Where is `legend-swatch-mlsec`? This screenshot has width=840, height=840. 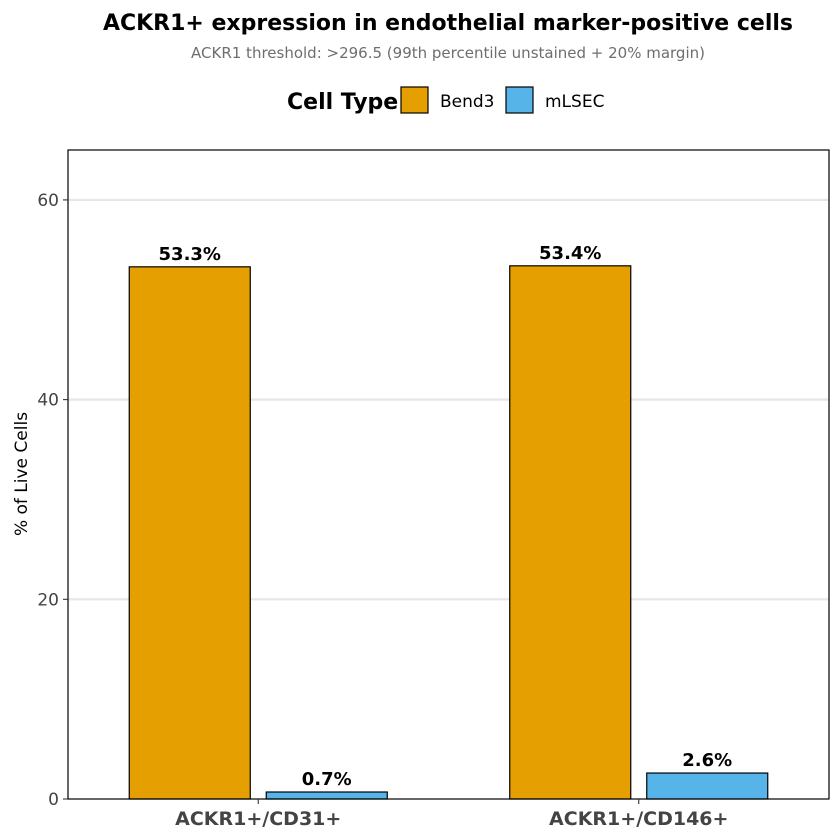 legend-swatch-mlsec is located at coordinates (519, 100).